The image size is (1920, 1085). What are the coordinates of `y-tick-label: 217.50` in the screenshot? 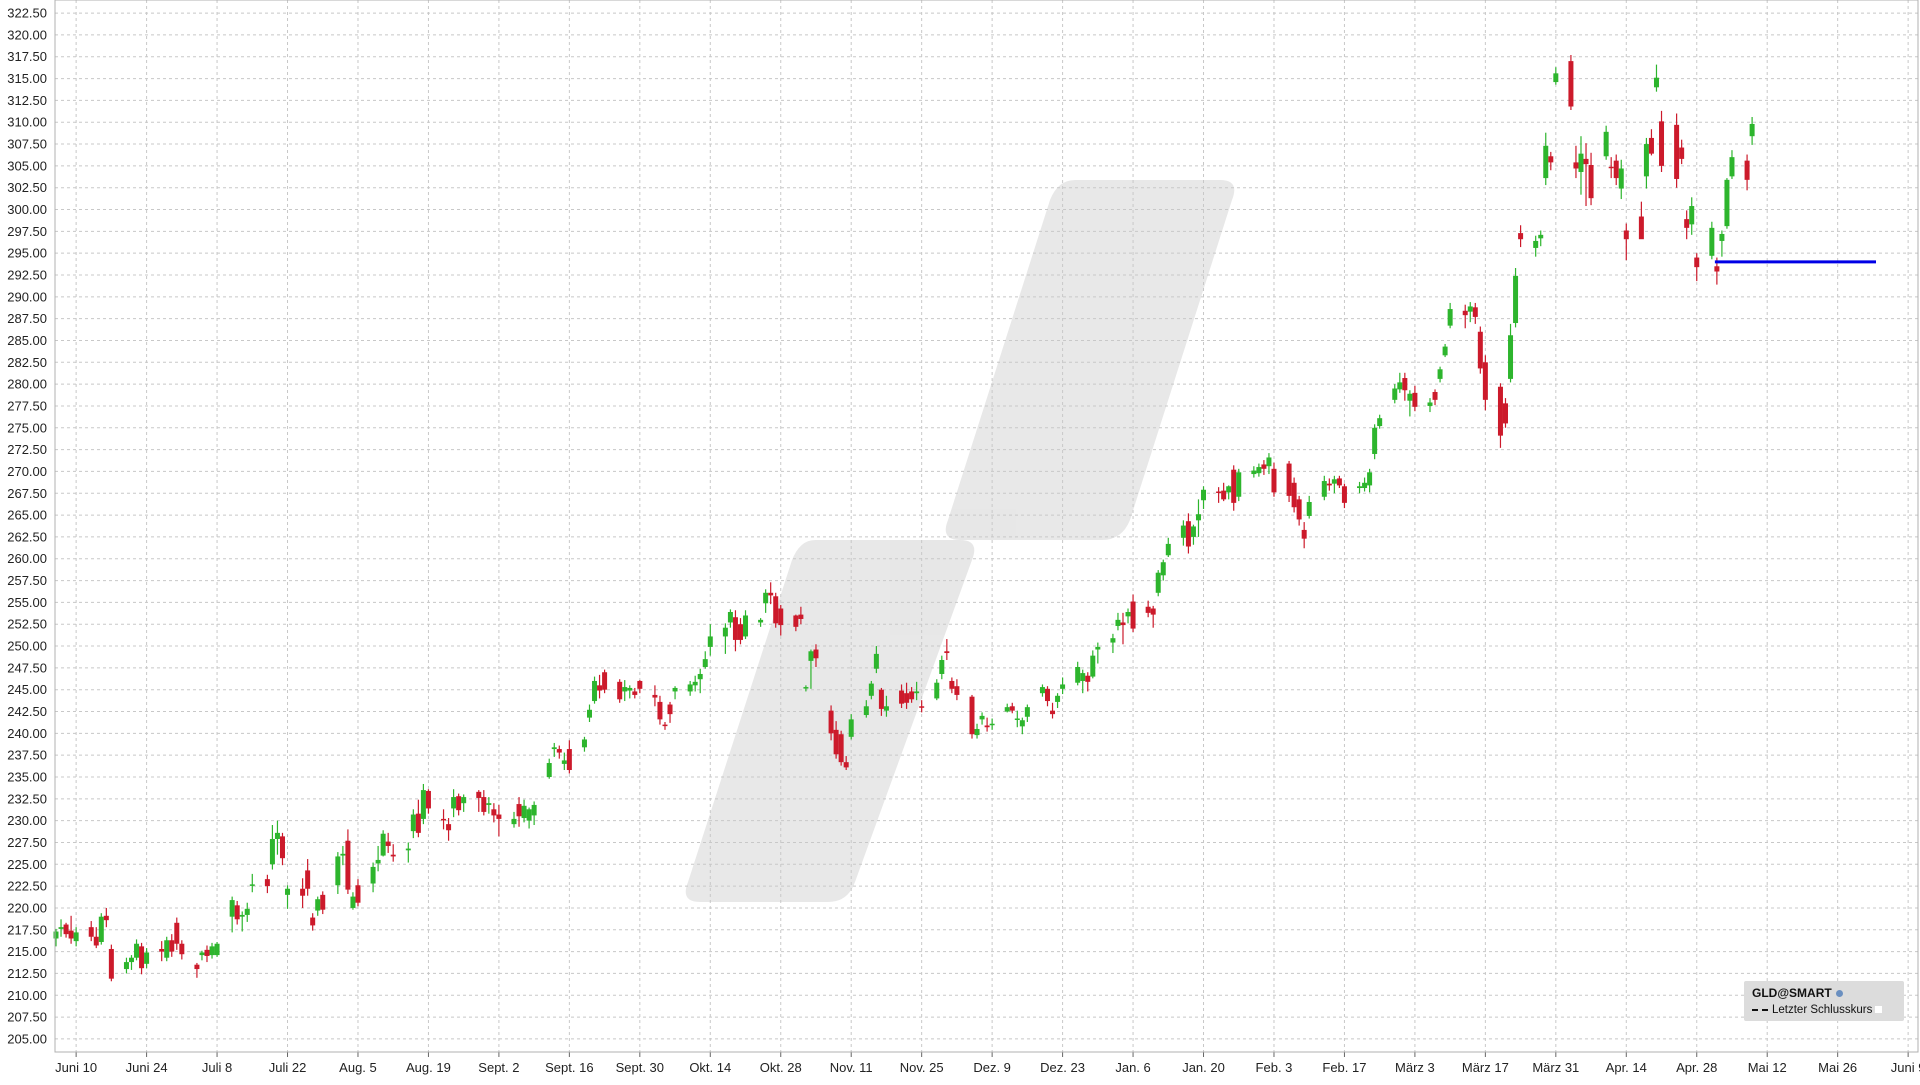 It's located at (27, 929).